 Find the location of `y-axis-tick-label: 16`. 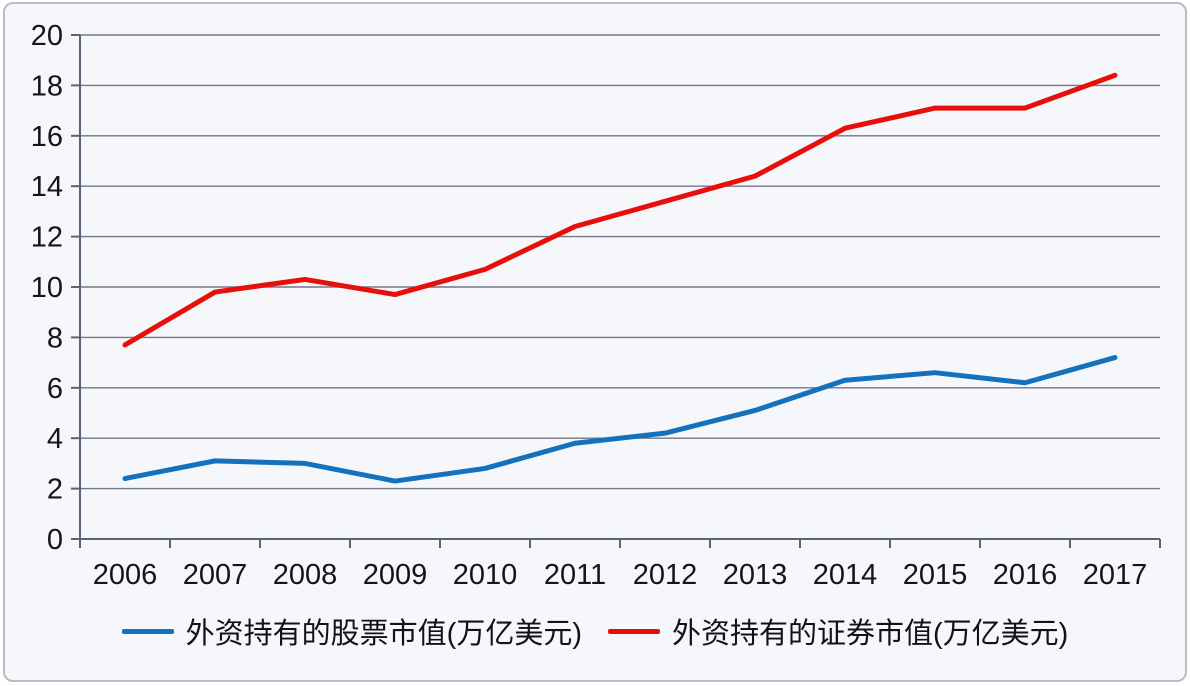

y-axis-tick-label: 16 is located at coordinates (47, 137).